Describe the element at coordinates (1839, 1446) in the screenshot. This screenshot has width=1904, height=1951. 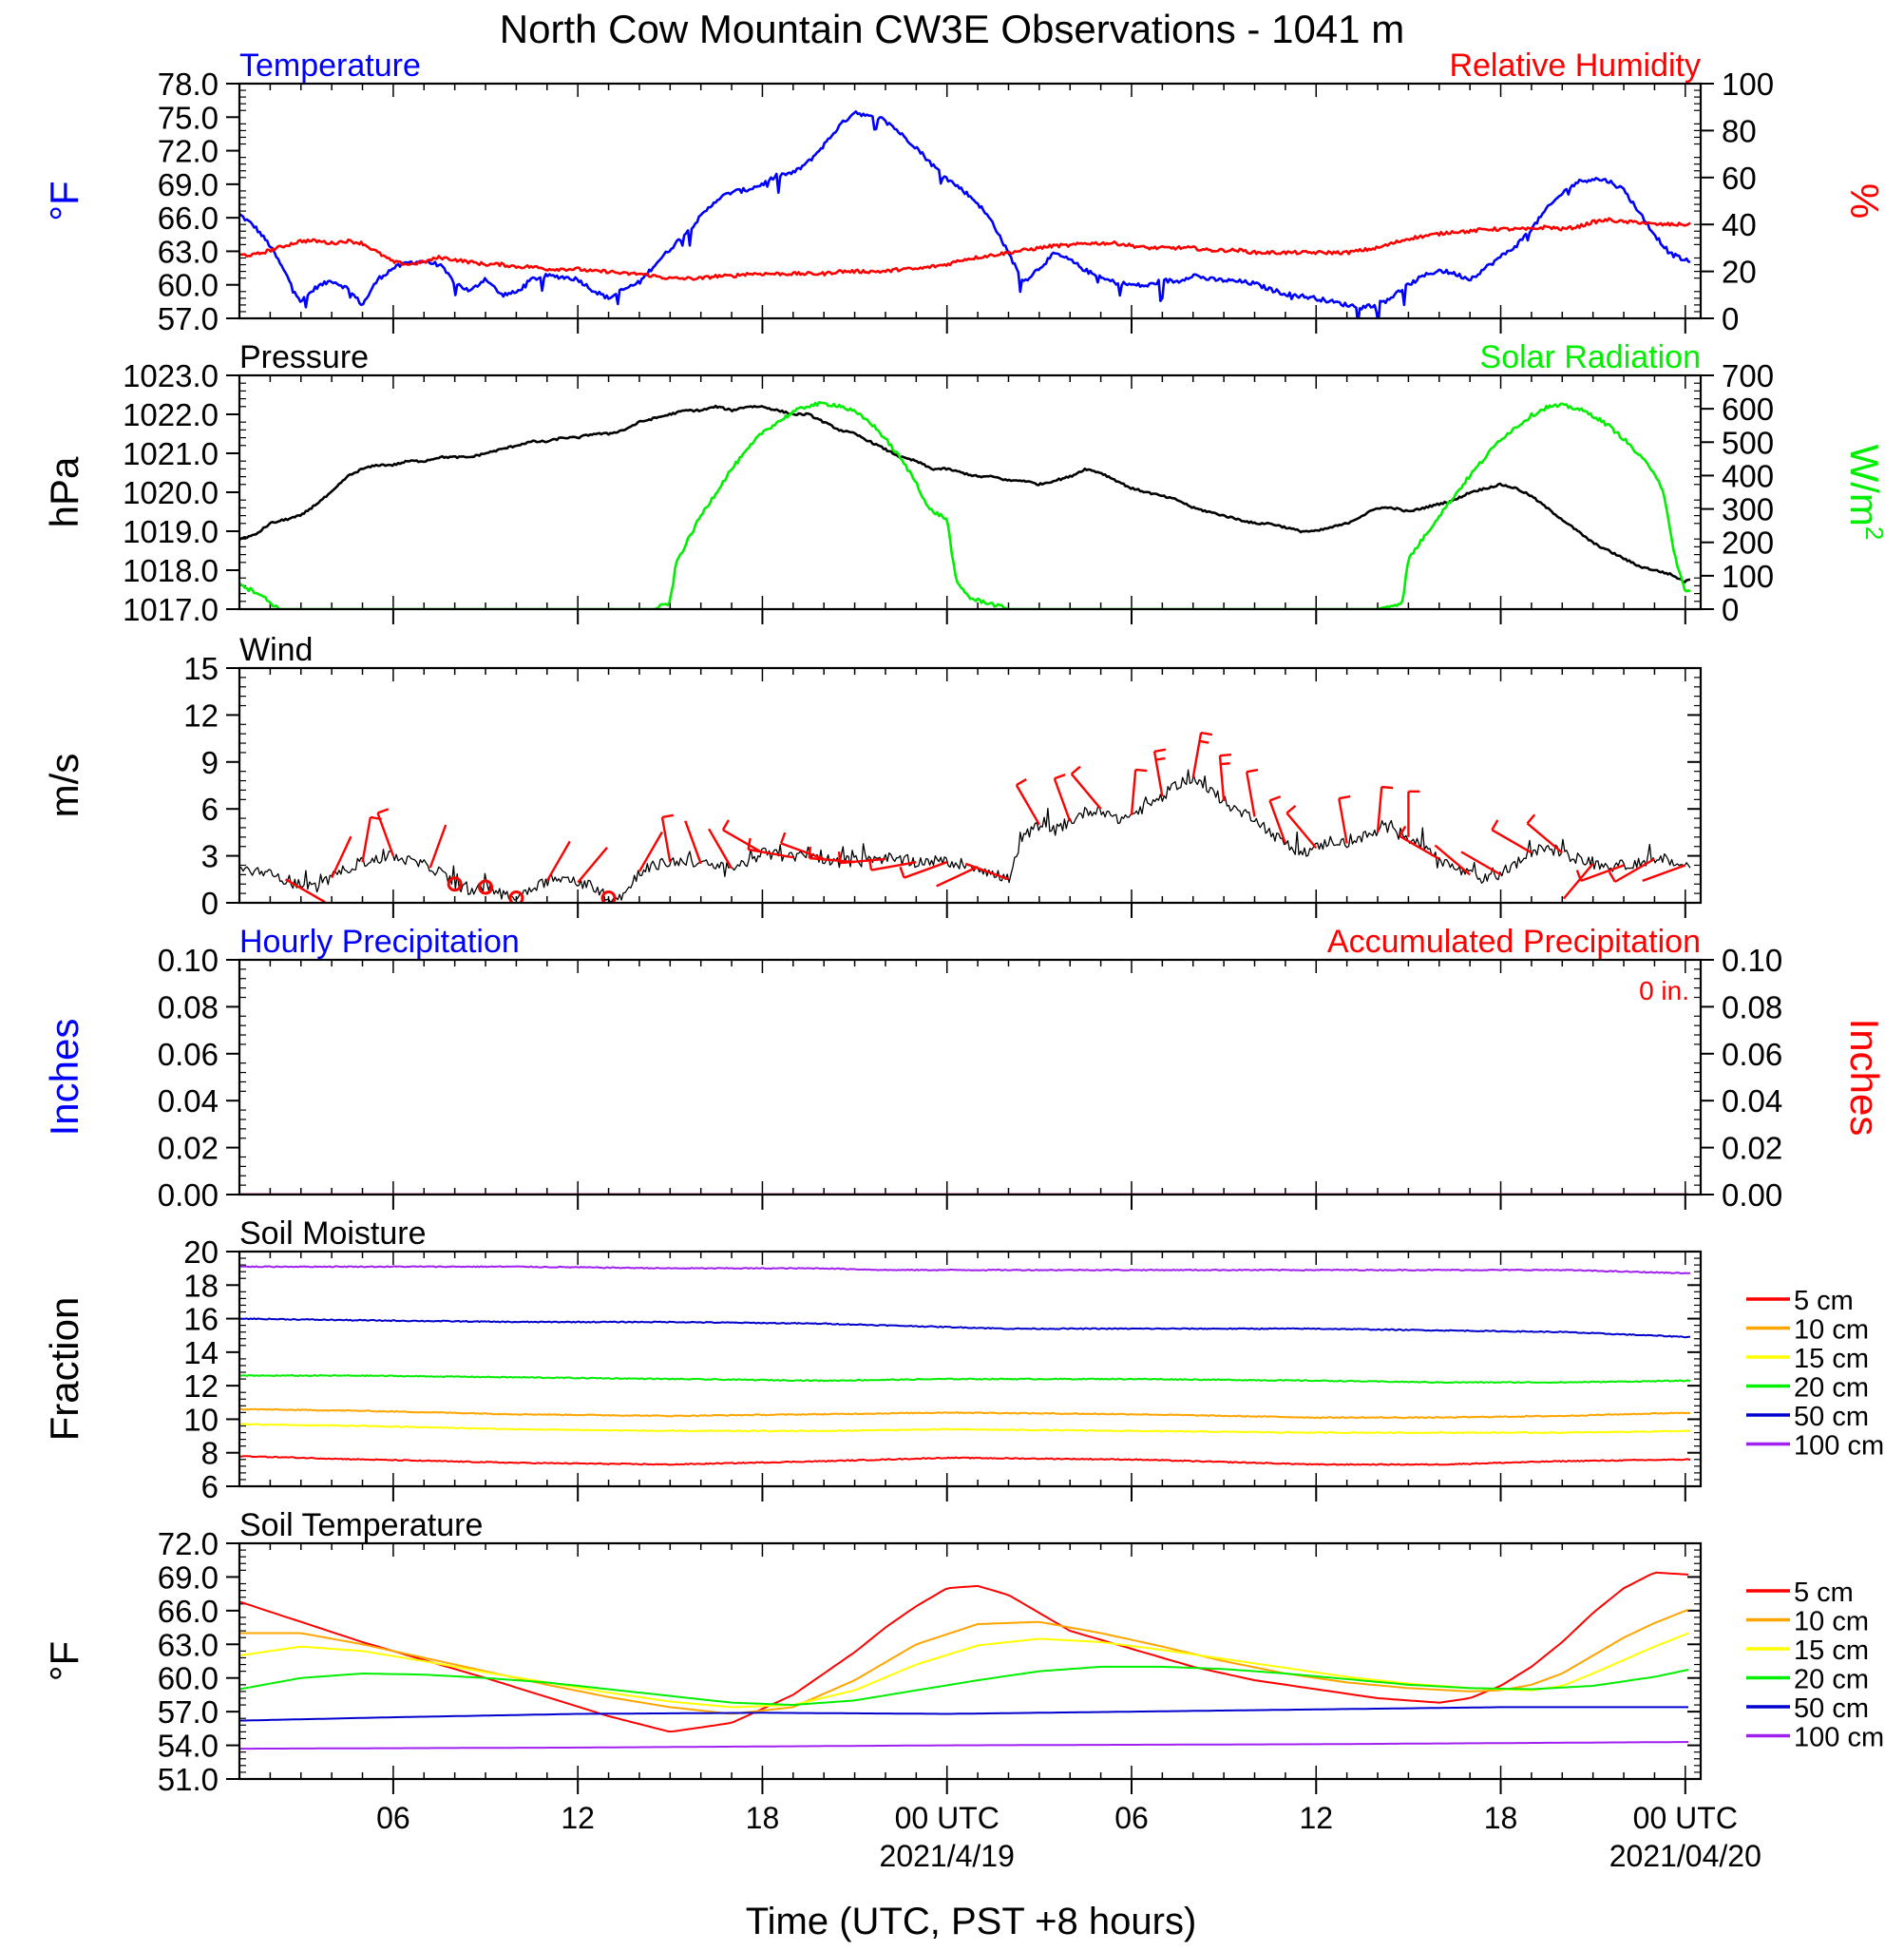
I see `legend-label: 100 cm` at that location.